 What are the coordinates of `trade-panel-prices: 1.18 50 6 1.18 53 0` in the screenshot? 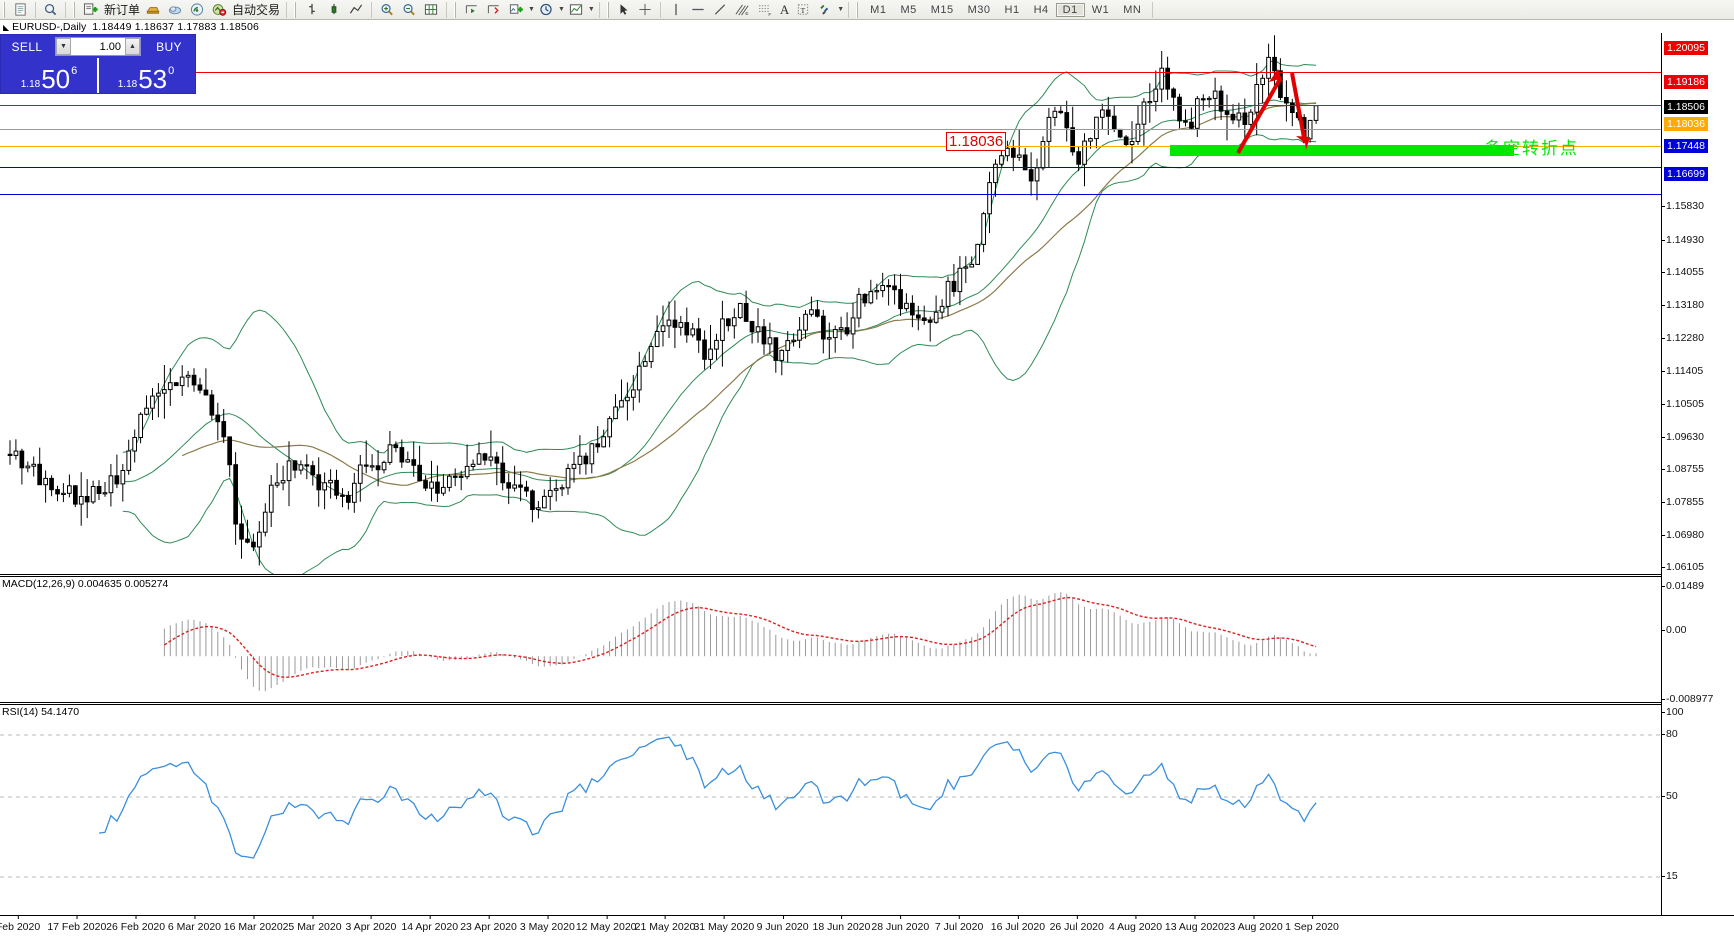 It's located at (98, 75).